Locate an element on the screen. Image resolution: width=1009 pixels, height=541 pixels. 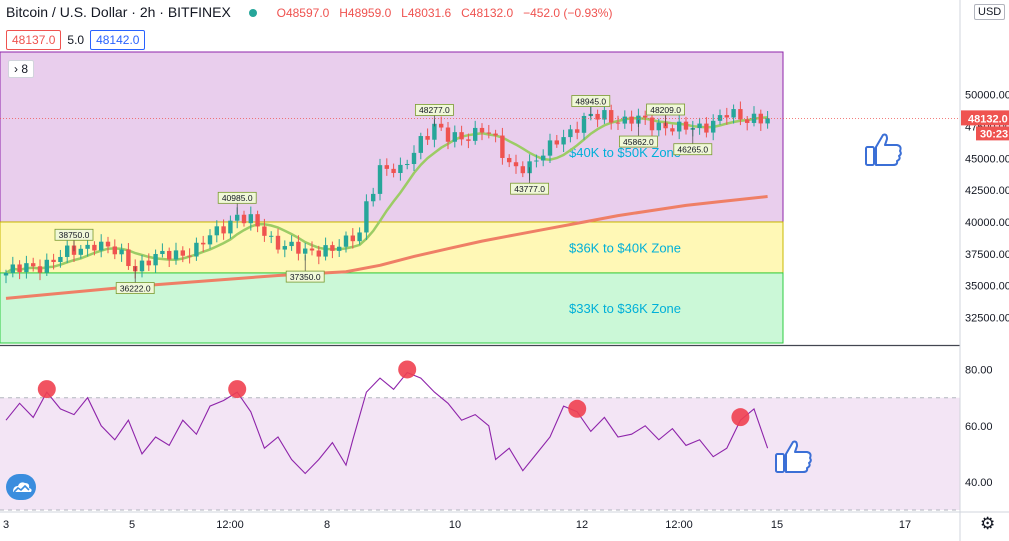
countdown-tag is located at coordinates (992, 133).